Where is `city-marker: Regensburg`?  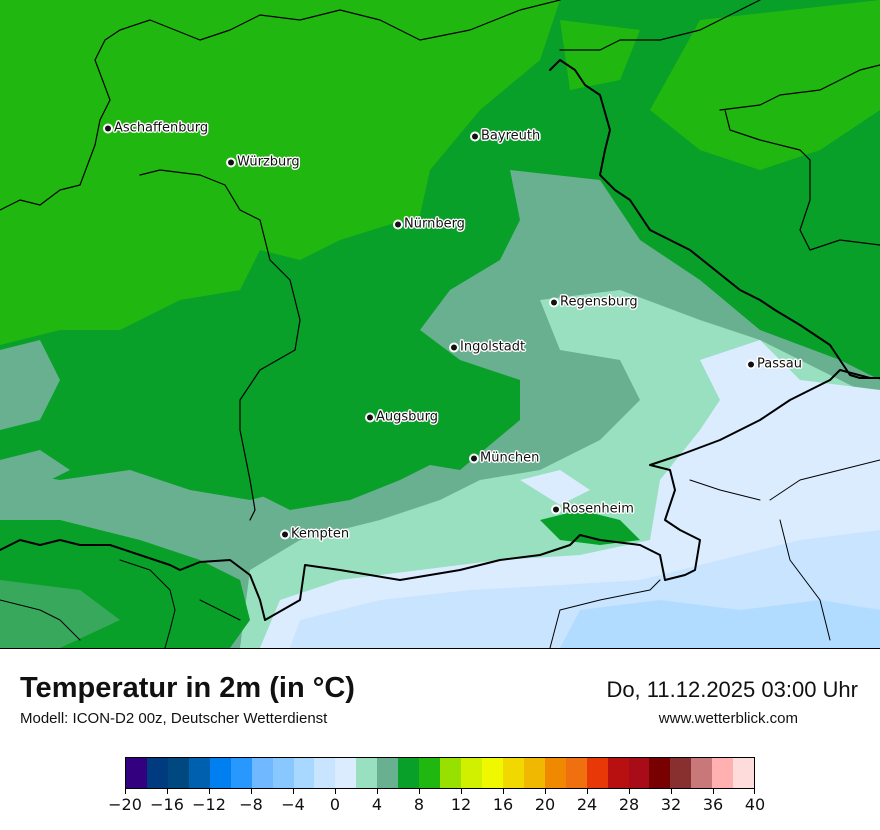
city-marker: Regensburg is located at coordinates (594, 302).